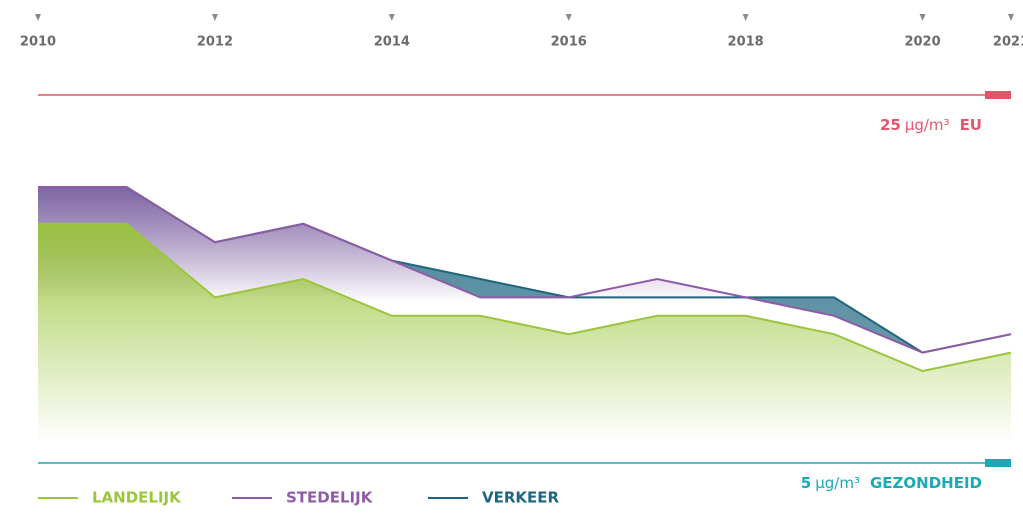  Describe the element at coordinates (38, 42) in the screenshot. I see `x-tick-label: 2010` at that location.